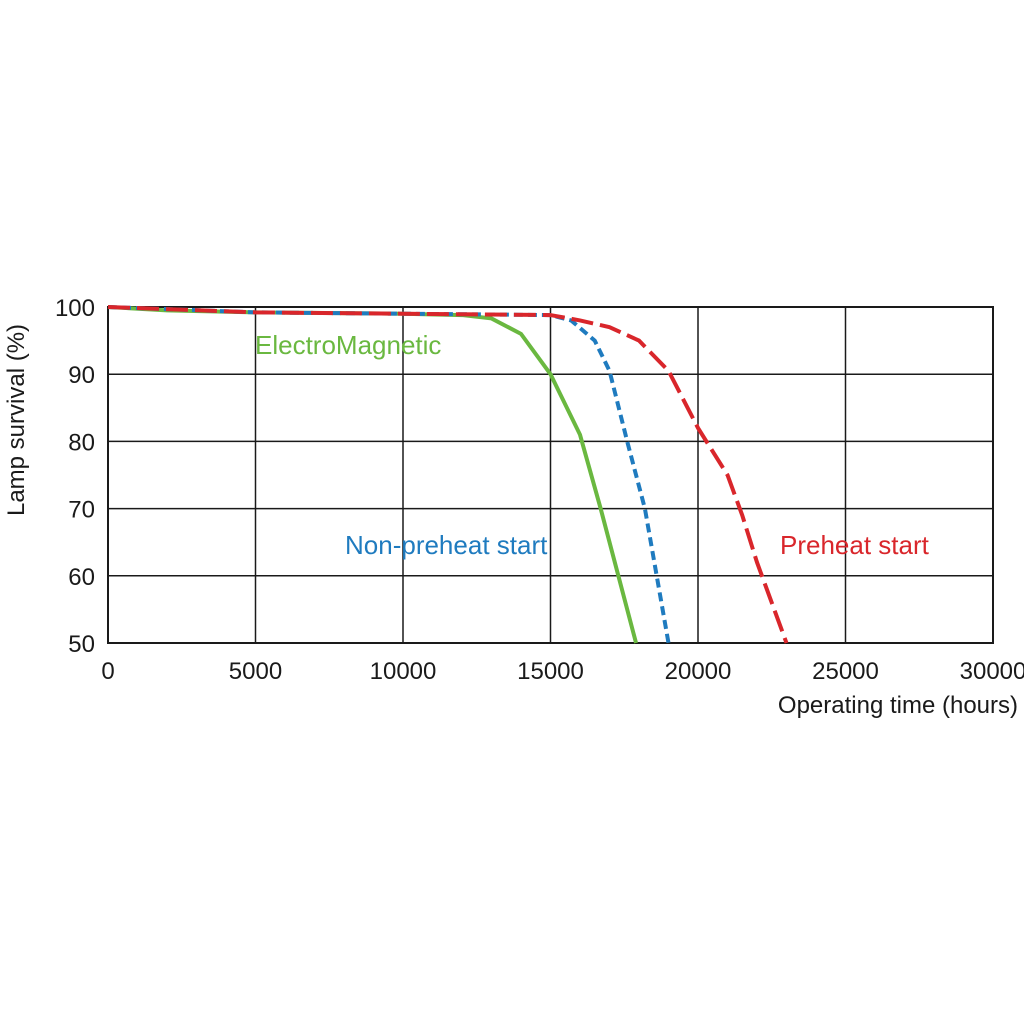 Image resolution: width=1024 pixels, height=1029 pixels. What do you see at coordinates (855, 545) in the screenshot?
I see `series-label: Preheat start` at bounding box center [855, 545].